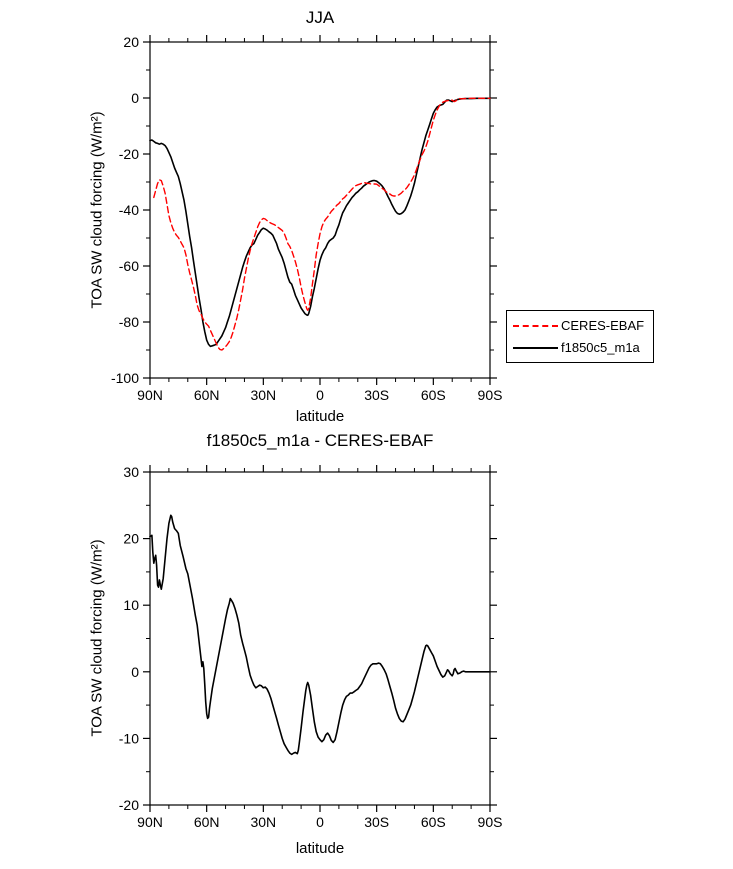  What do you see at coordinates (97, 638) in the screenshot?
I see `bottom-chart-ylabel: TOA SW cloud forcing (W/m²)` at bounding box center [97, 638].